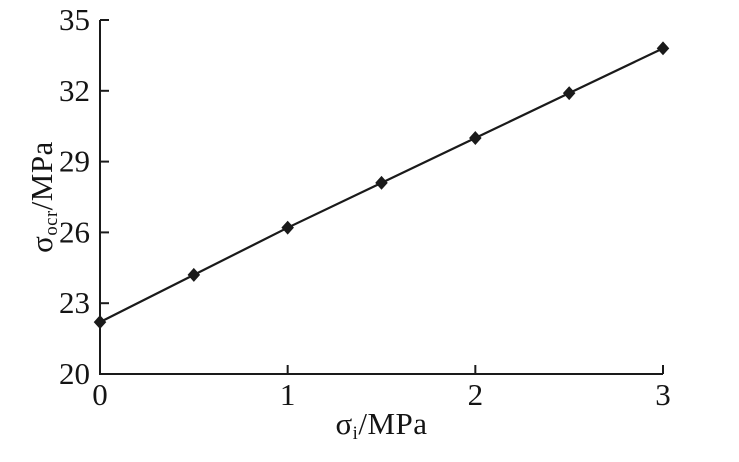 The width and height of the screenshot is (739, 462). I want to click on x-tick-label: 3, so click(663, 394).